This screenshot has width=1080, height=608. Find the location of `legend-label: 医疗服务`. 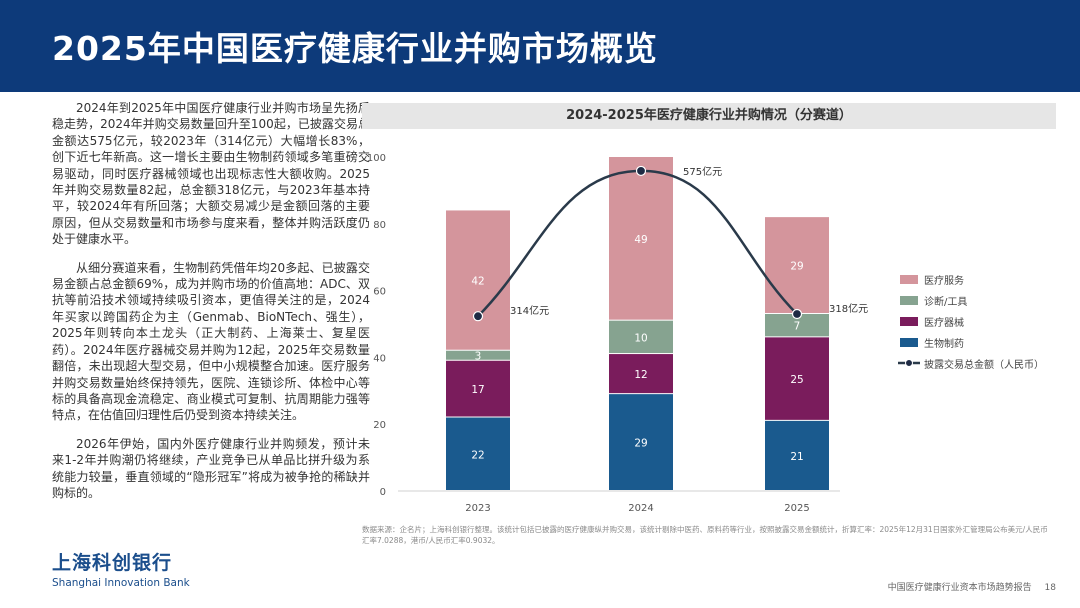

legend-label: 医疗服务 is located at coordinates (944, 280).